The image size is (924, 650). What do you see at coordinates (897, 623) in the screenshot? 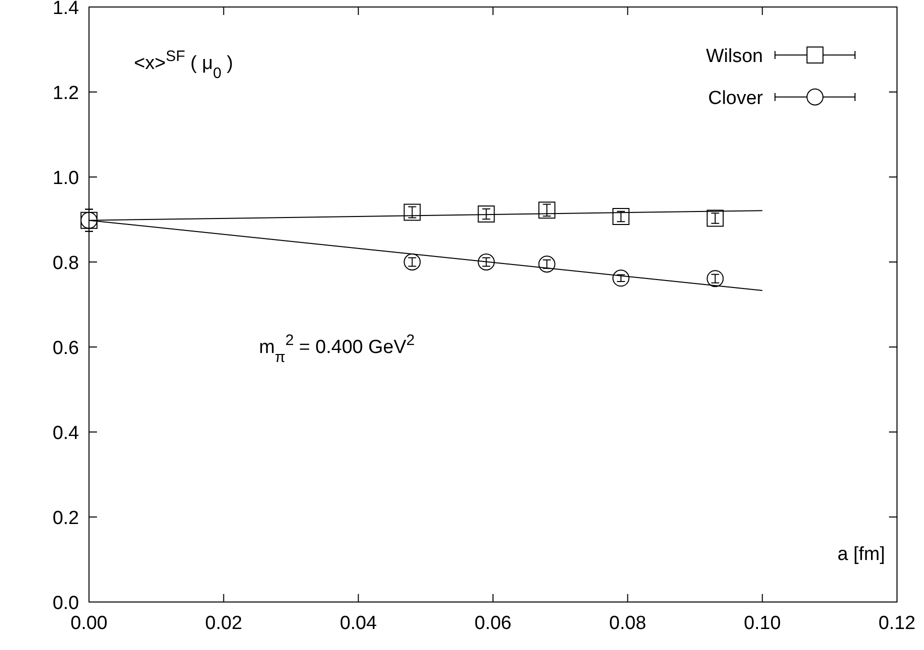
I see `x-tick-label: 0.12` at bounding box center [897, 623].